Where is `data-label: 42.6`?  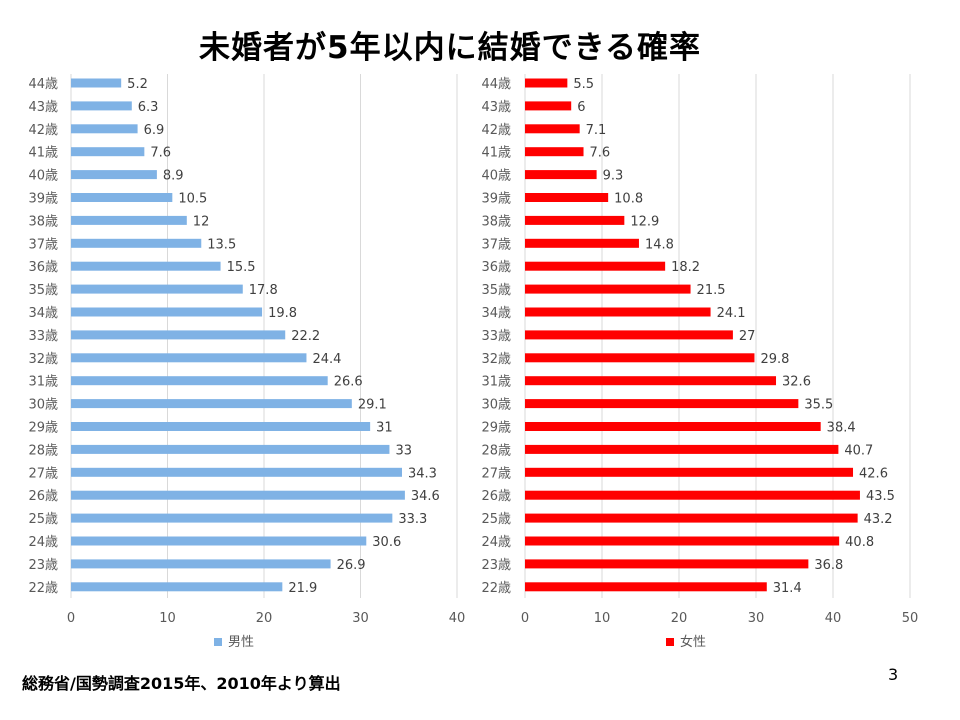
data-label: 42.6 is located at coordinates (873, 473).